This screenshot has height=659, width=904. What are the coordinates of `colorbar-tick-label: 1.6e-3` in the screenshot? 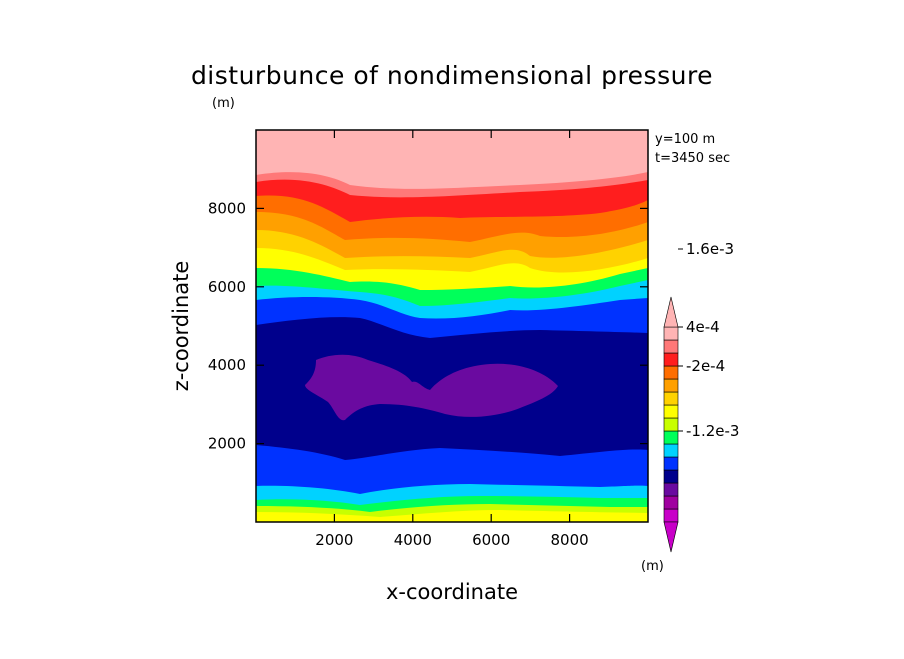 It's located at (710, 249).